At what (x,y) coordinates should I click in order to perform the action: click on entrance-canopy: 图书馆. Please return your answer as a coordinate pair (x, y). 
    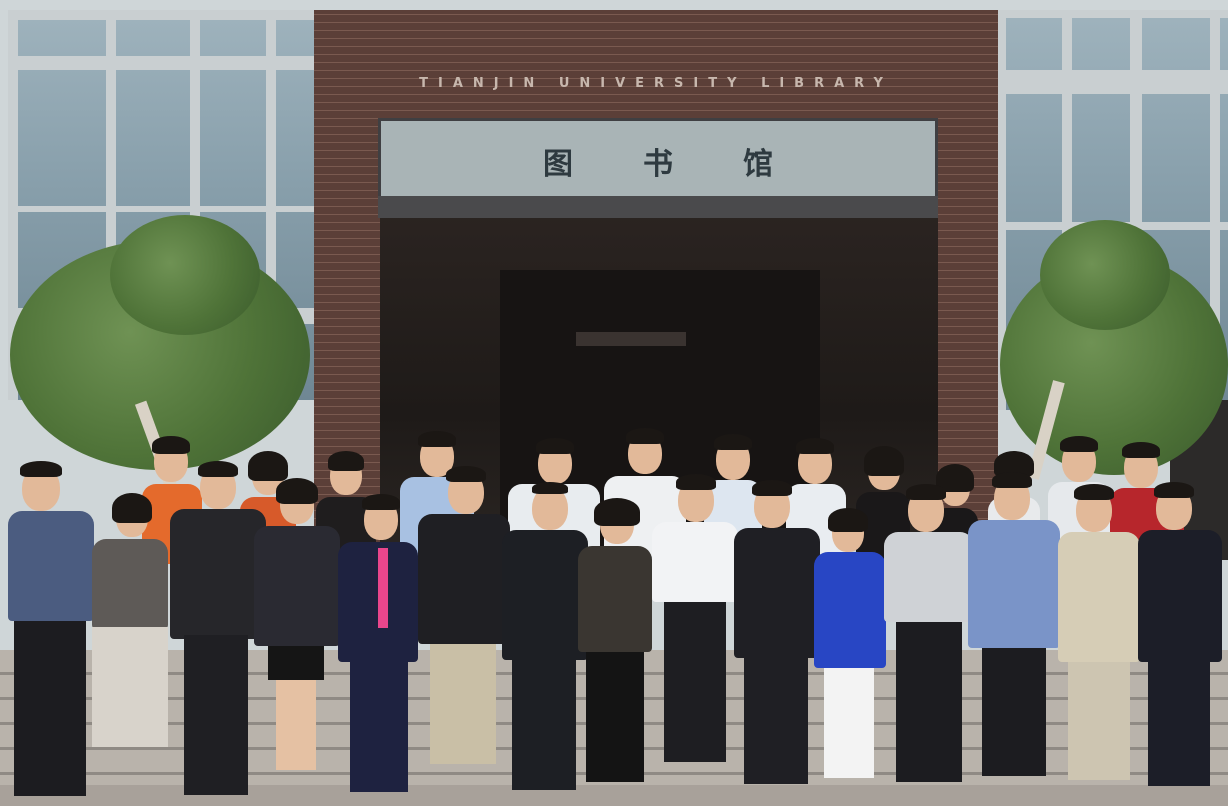
    Looking at the image, I should click on (658, 164).